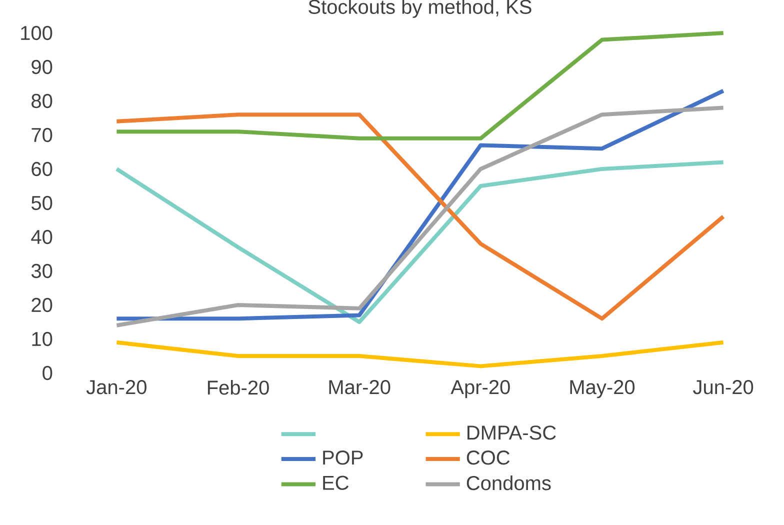 This screenshot has width=784, height=525. What do you see at coordinates (488, 457) in the screenshot?
I see `legend-label: COC` at bounding box center [488, 457].